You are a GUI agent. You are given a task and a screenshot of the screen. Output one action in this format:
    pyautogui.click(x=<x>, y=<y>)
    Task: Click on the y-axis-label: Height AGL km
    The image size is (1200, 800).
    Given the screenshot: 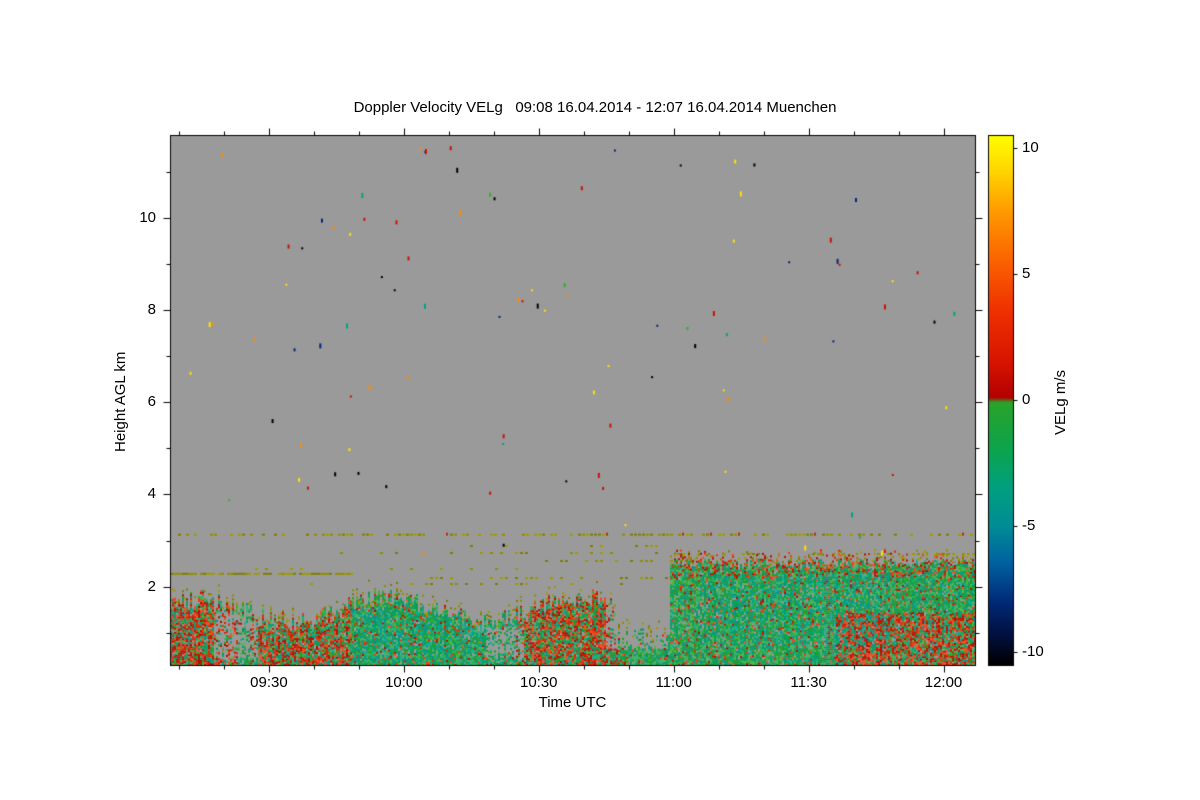 What is the action you would take?
    pyautogui.click(x=120, y=401)
    